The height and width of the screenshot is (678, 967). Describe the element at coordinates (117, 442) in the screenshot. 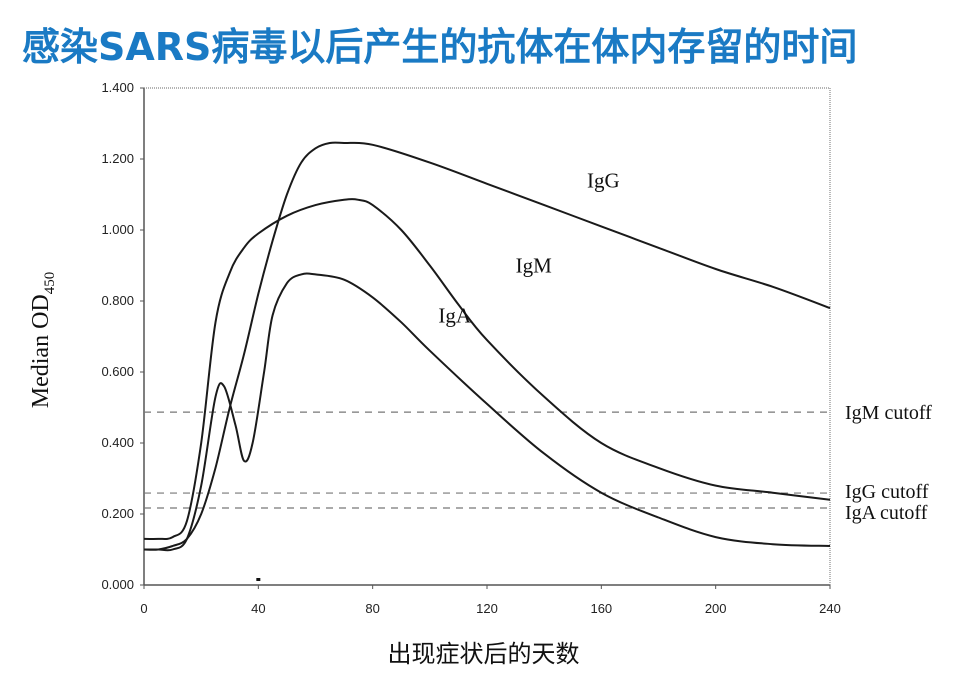

I see `y-tick-label: 0.400` at that location.